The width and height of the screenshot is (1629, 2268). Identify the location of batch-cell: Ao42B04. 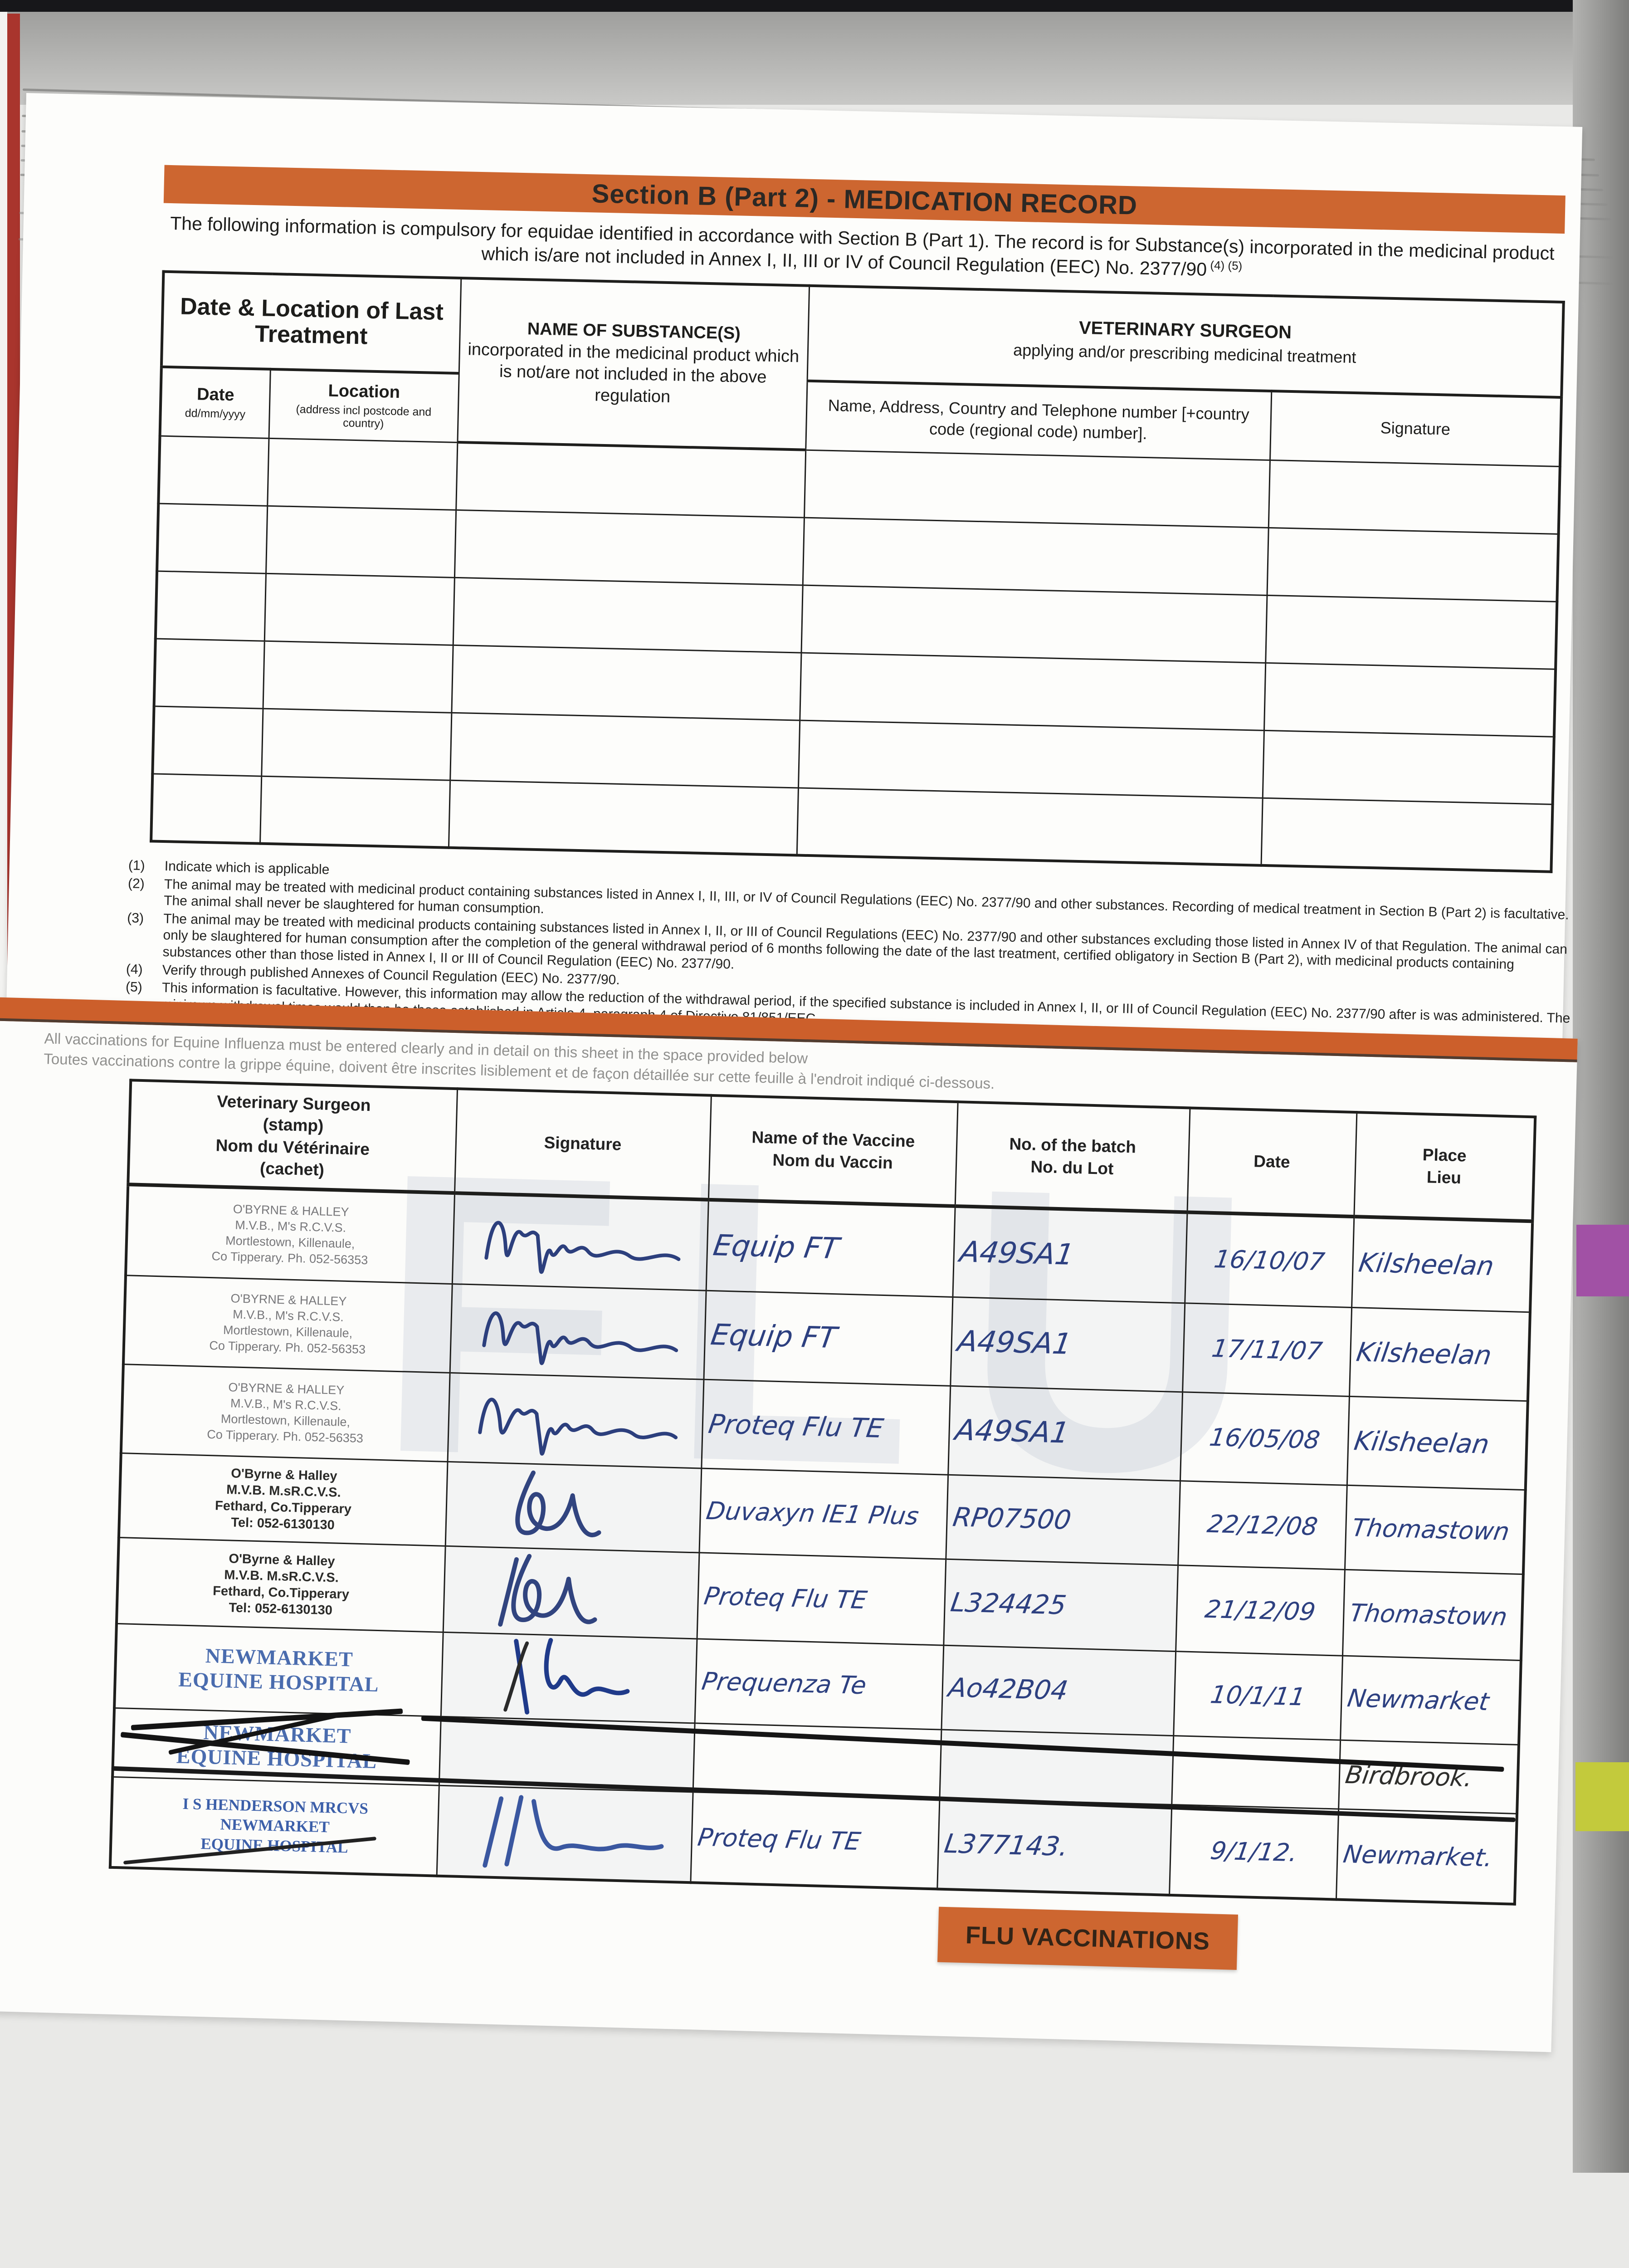
(1058, 1691).